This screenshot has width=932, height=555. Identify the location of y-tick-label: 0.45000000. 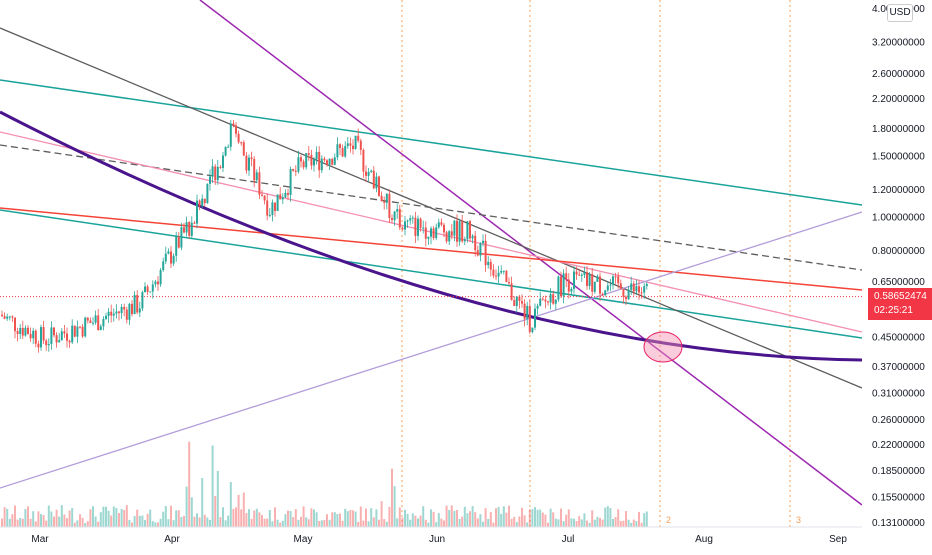
(898, 337).